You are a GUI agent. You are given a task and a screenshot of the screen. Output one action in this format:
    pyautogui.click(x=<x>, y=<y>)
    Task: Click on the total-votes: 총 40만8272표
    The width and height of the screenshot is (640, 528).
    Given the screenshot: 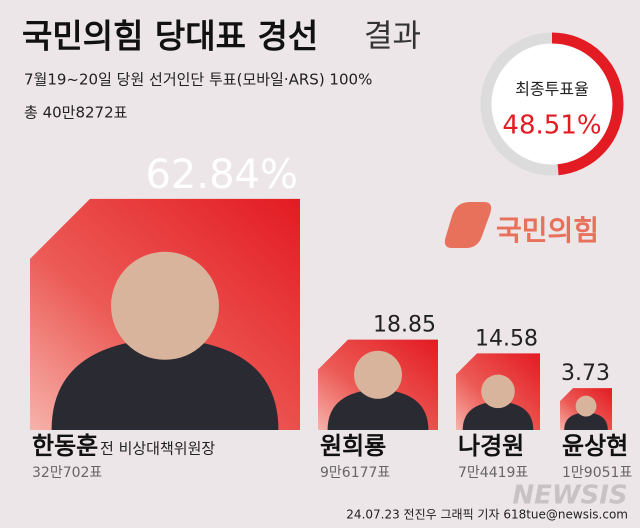 What is the action you would take?
    pyautogui.click(x=76, y=113)
    